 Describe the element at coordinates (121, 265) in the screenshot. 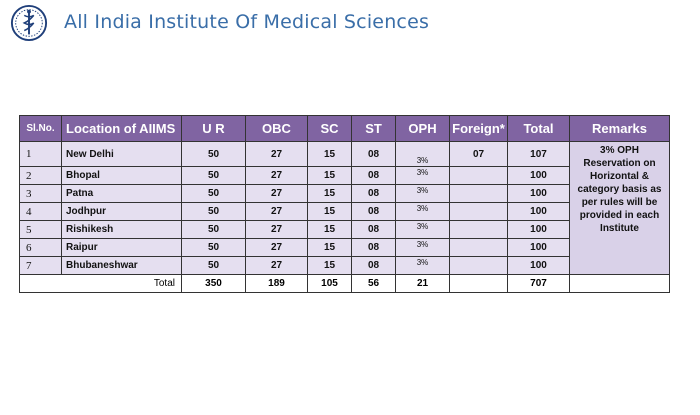

I see `cell-location: Bhubaneshwar` at that location.